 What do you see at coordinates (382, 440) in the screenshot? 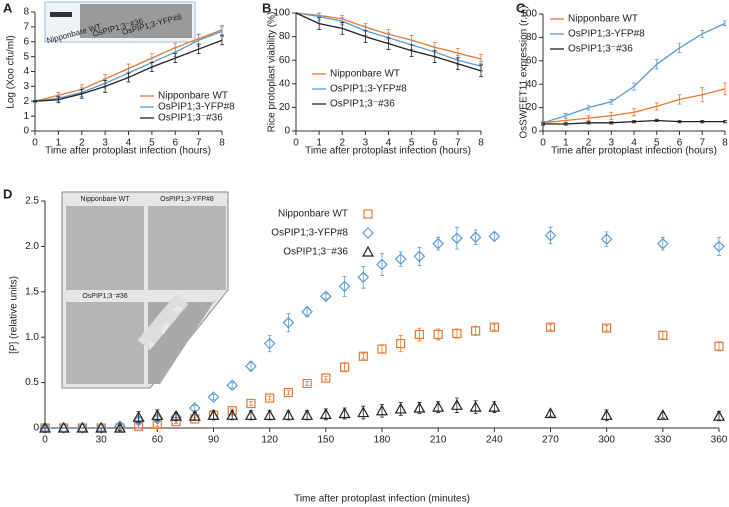
I see `x-tick-label: 180` at bounding box center [382, 440].